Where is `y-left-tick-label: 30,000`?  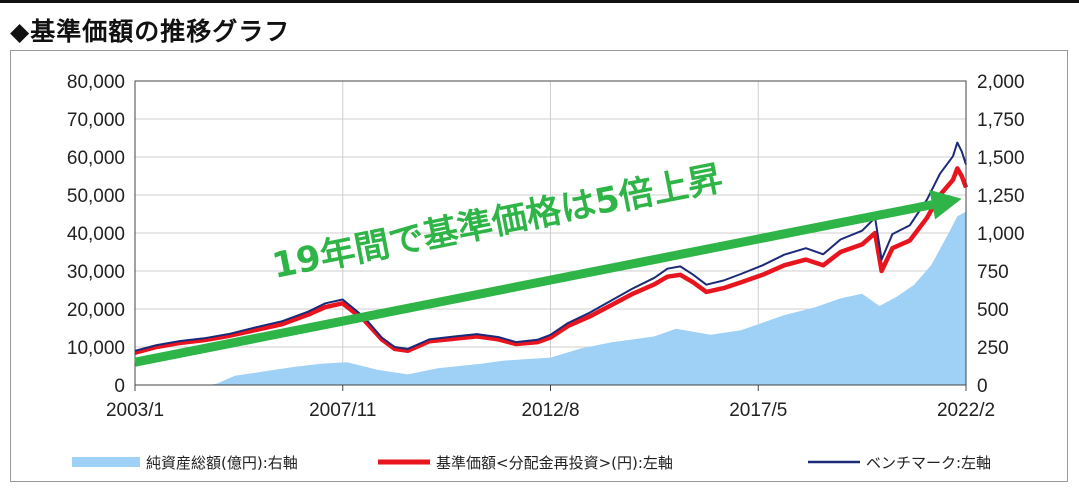
y-left-tick-label: 30,000 is located at coordinates (96, 272).